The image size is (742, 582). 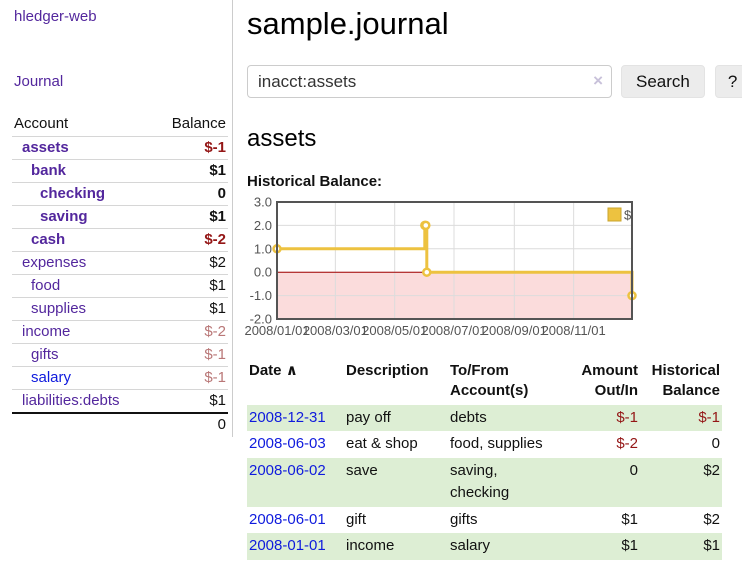 I want to click on account-link: food, so click(x=46, y=285).